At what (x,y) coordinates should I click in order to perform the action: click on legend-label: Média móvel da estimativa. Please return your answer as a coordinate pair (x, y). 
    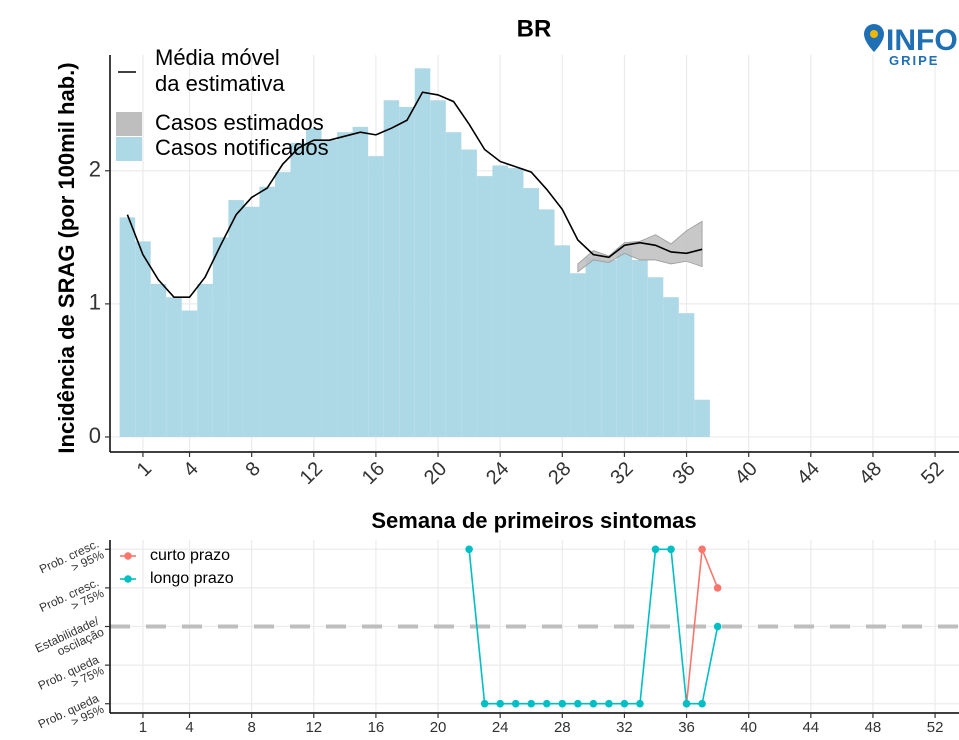
    Looking at the image, I should click on (220, 70).